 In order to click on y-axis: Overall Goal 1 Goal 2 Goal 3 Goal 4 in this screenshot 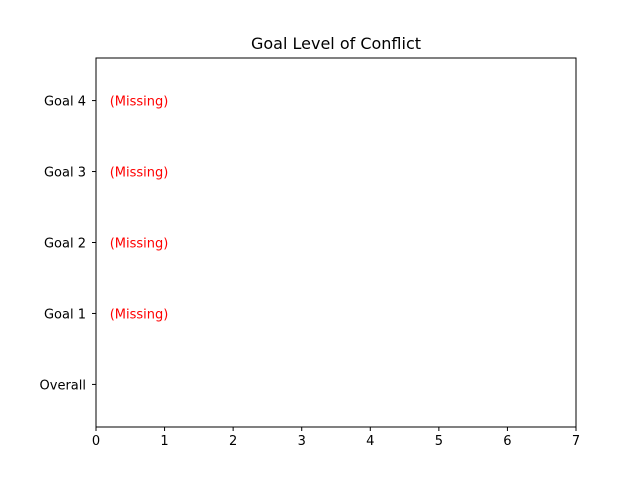, I will do `click(68, 244)`.